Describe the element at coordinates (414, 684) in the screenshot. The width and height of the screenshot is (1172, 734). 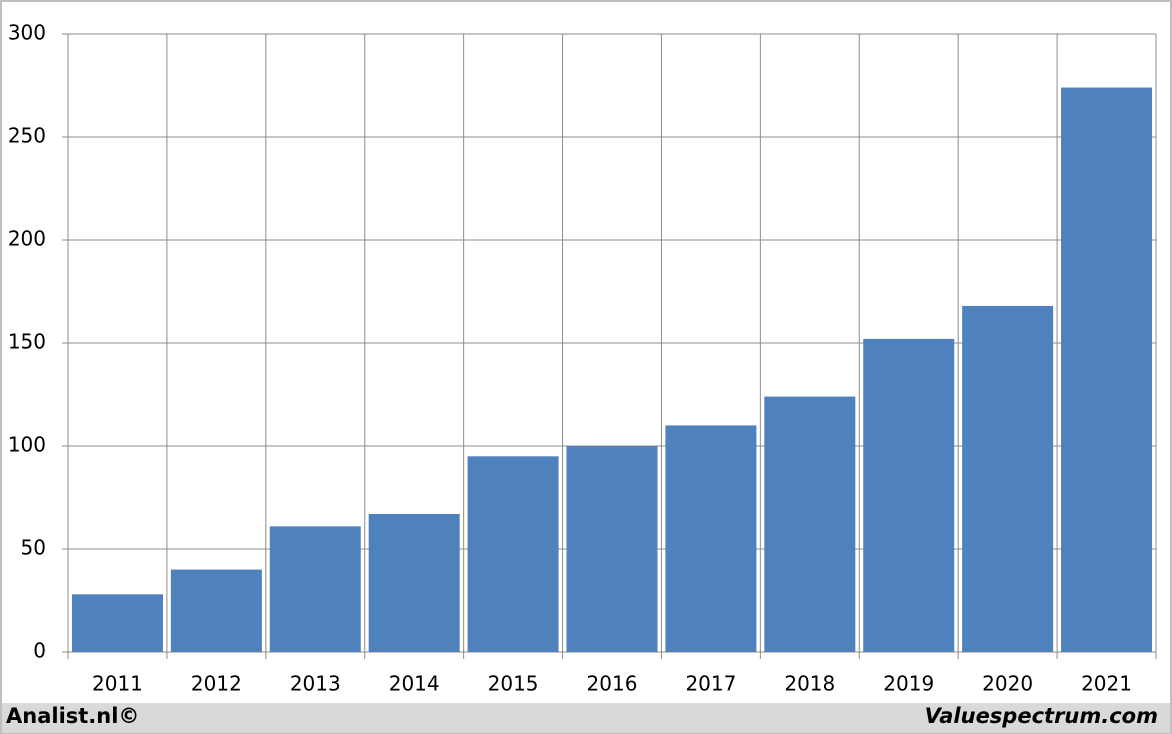
I see `x-tick-label: 2014` at that location.